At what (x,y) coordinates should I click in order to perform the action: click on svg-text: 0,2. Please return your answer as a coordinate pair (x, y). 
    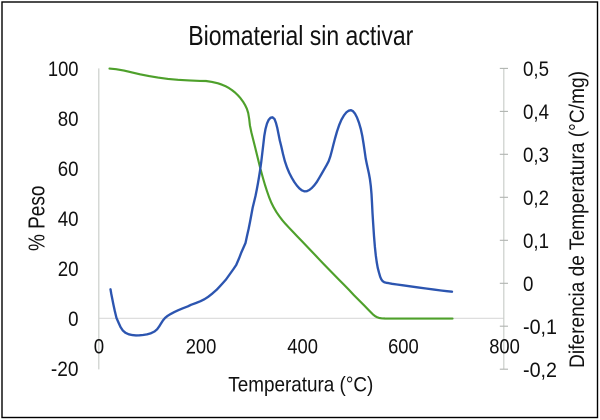
    Looking at the image, I should click on (536, 198).